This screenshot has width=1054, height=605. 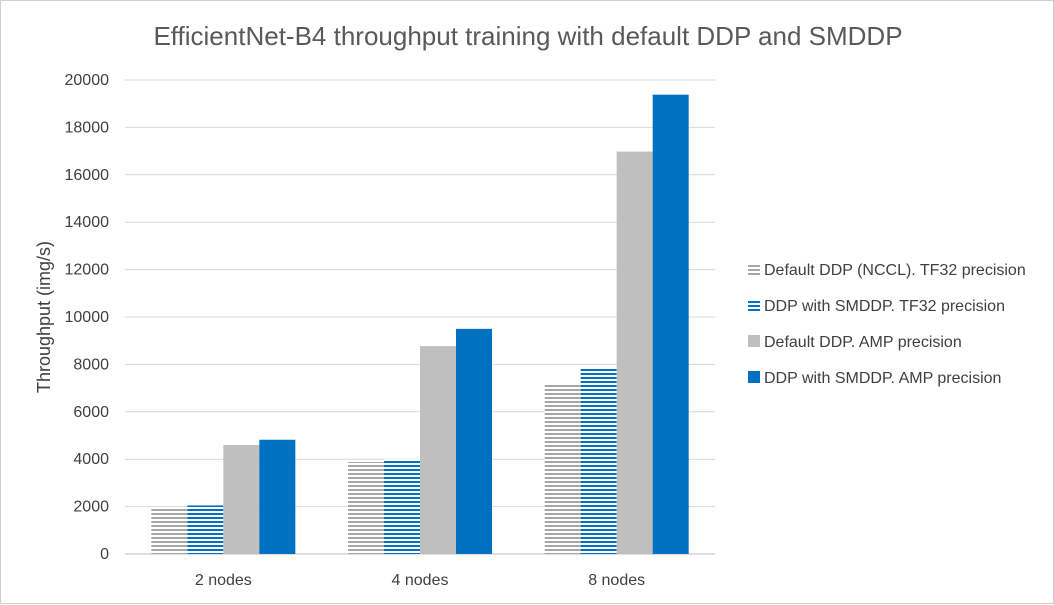 What do you see at coordinates (87, 80) in the screenshot?
I see `y-tick-label: 20000` at bounding box center [87, 80].